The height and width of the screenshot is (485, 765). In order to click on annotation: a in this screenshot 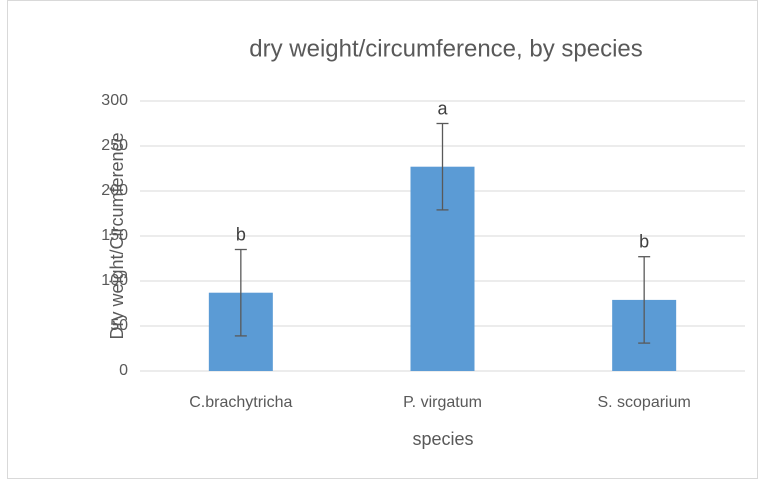, I will do `click(442, 108)`.